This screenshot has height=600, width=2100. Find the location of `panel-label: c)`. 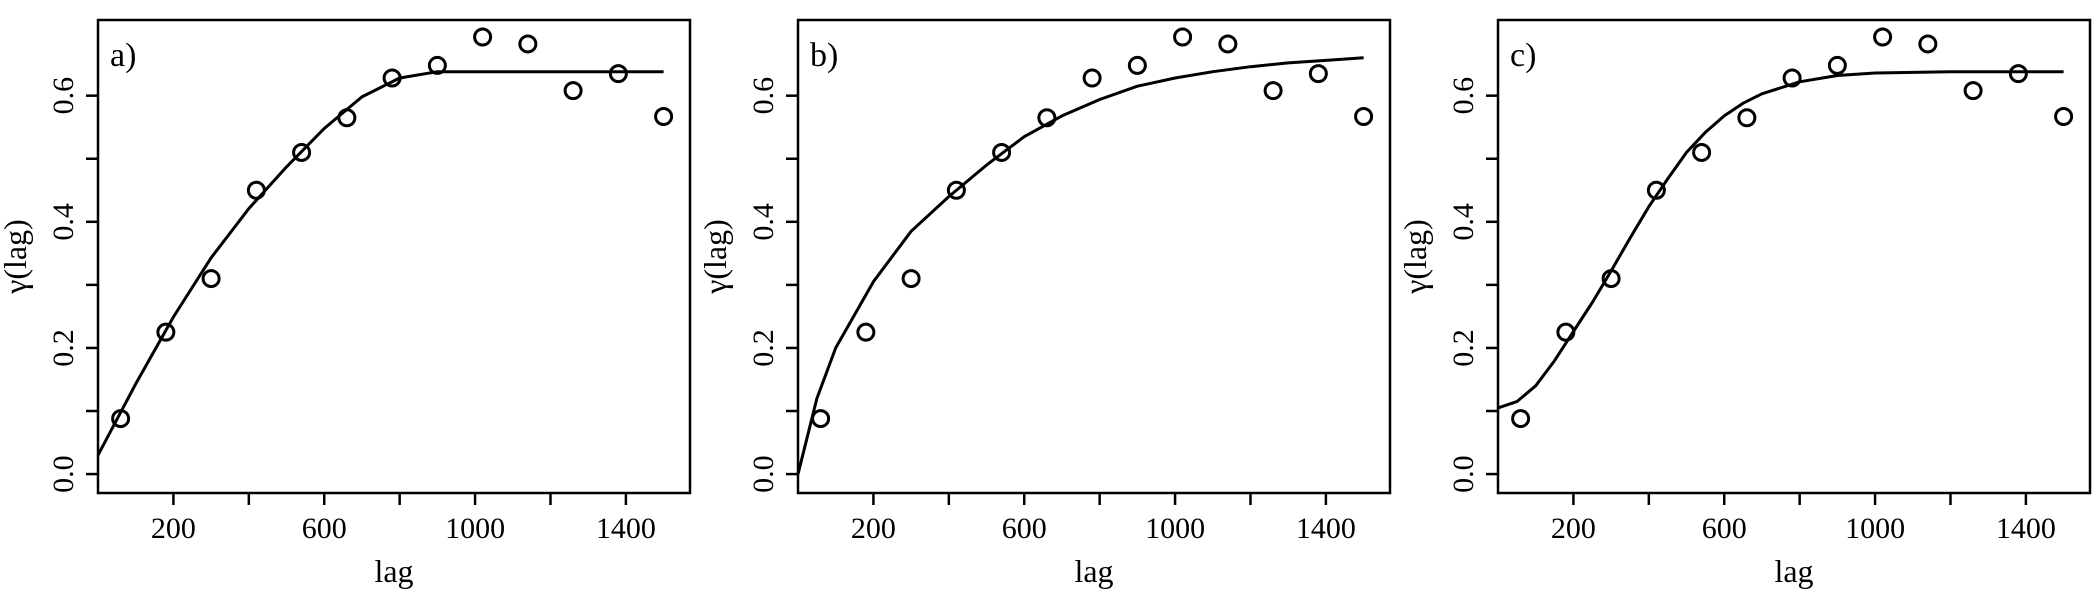

panel-label: c) is located at coordinates (1523, 55).